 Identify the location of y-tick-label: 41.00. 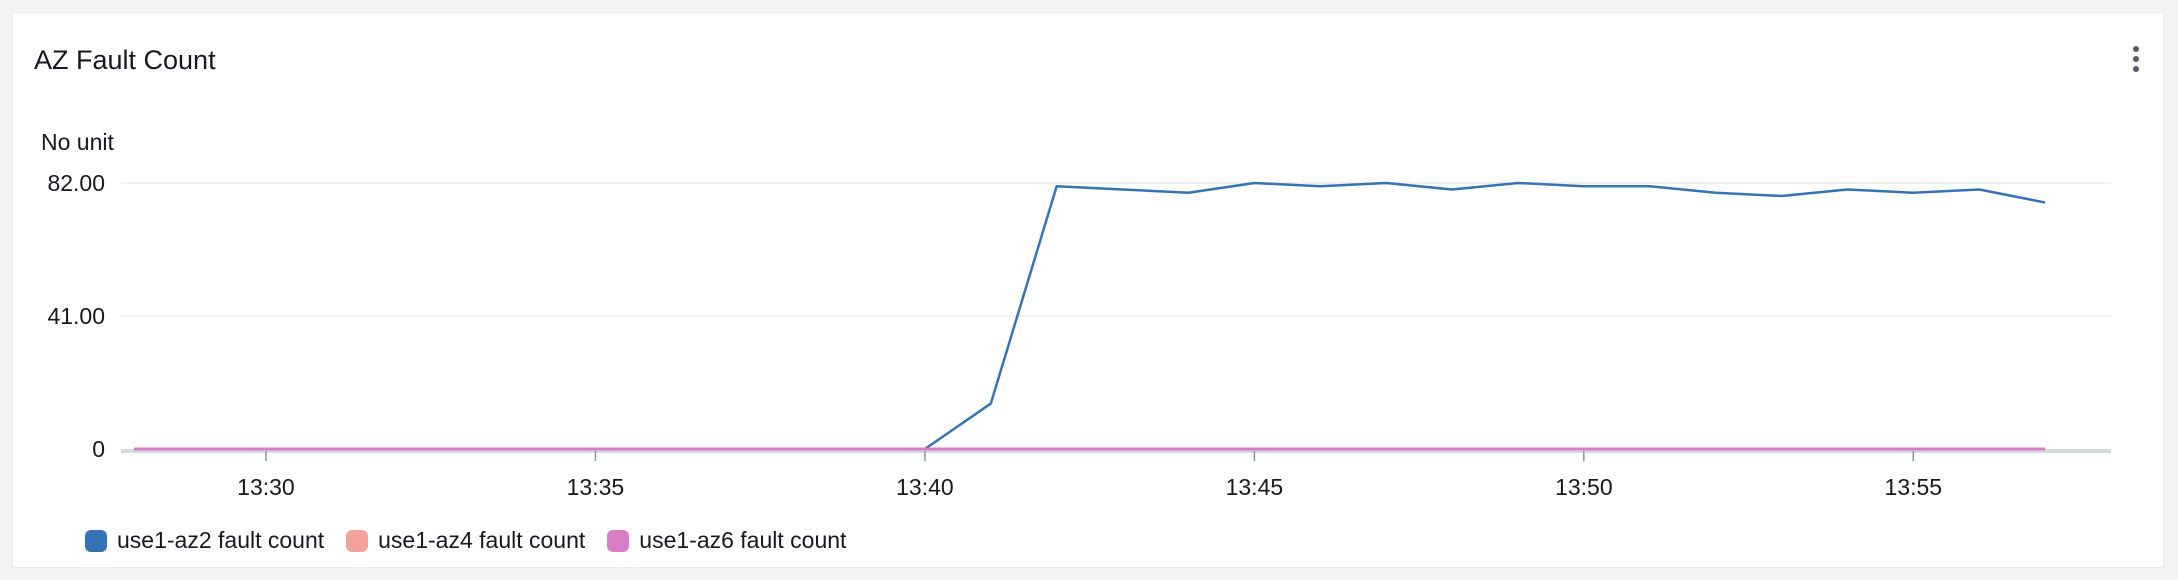
(76, 316).